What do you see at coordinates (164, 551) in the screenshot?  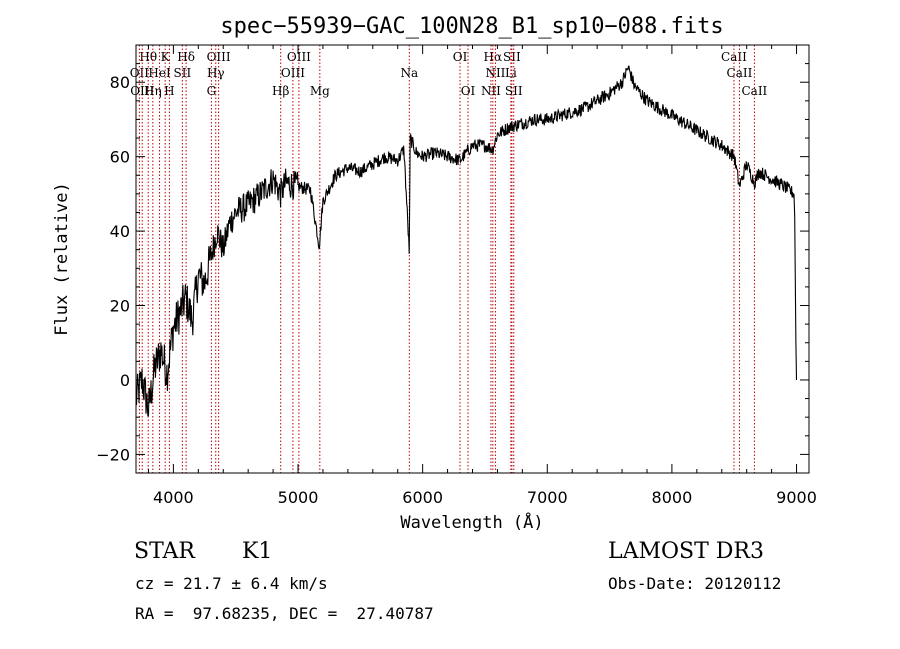 I see `object-class: STAR` at bounding box center [164, 551].